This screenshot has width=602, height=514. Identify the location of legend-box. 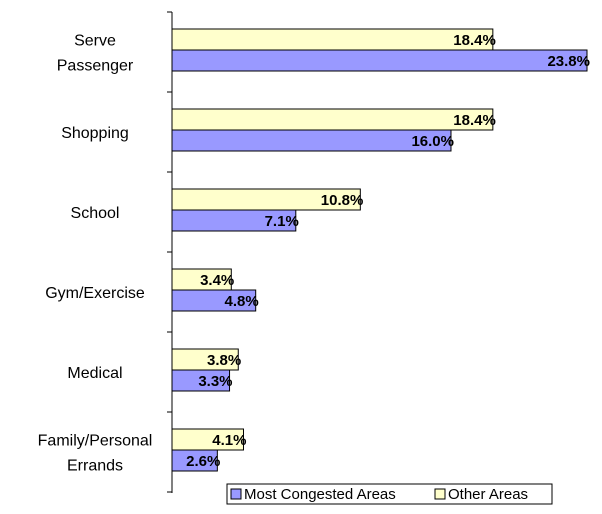
(389, 494).